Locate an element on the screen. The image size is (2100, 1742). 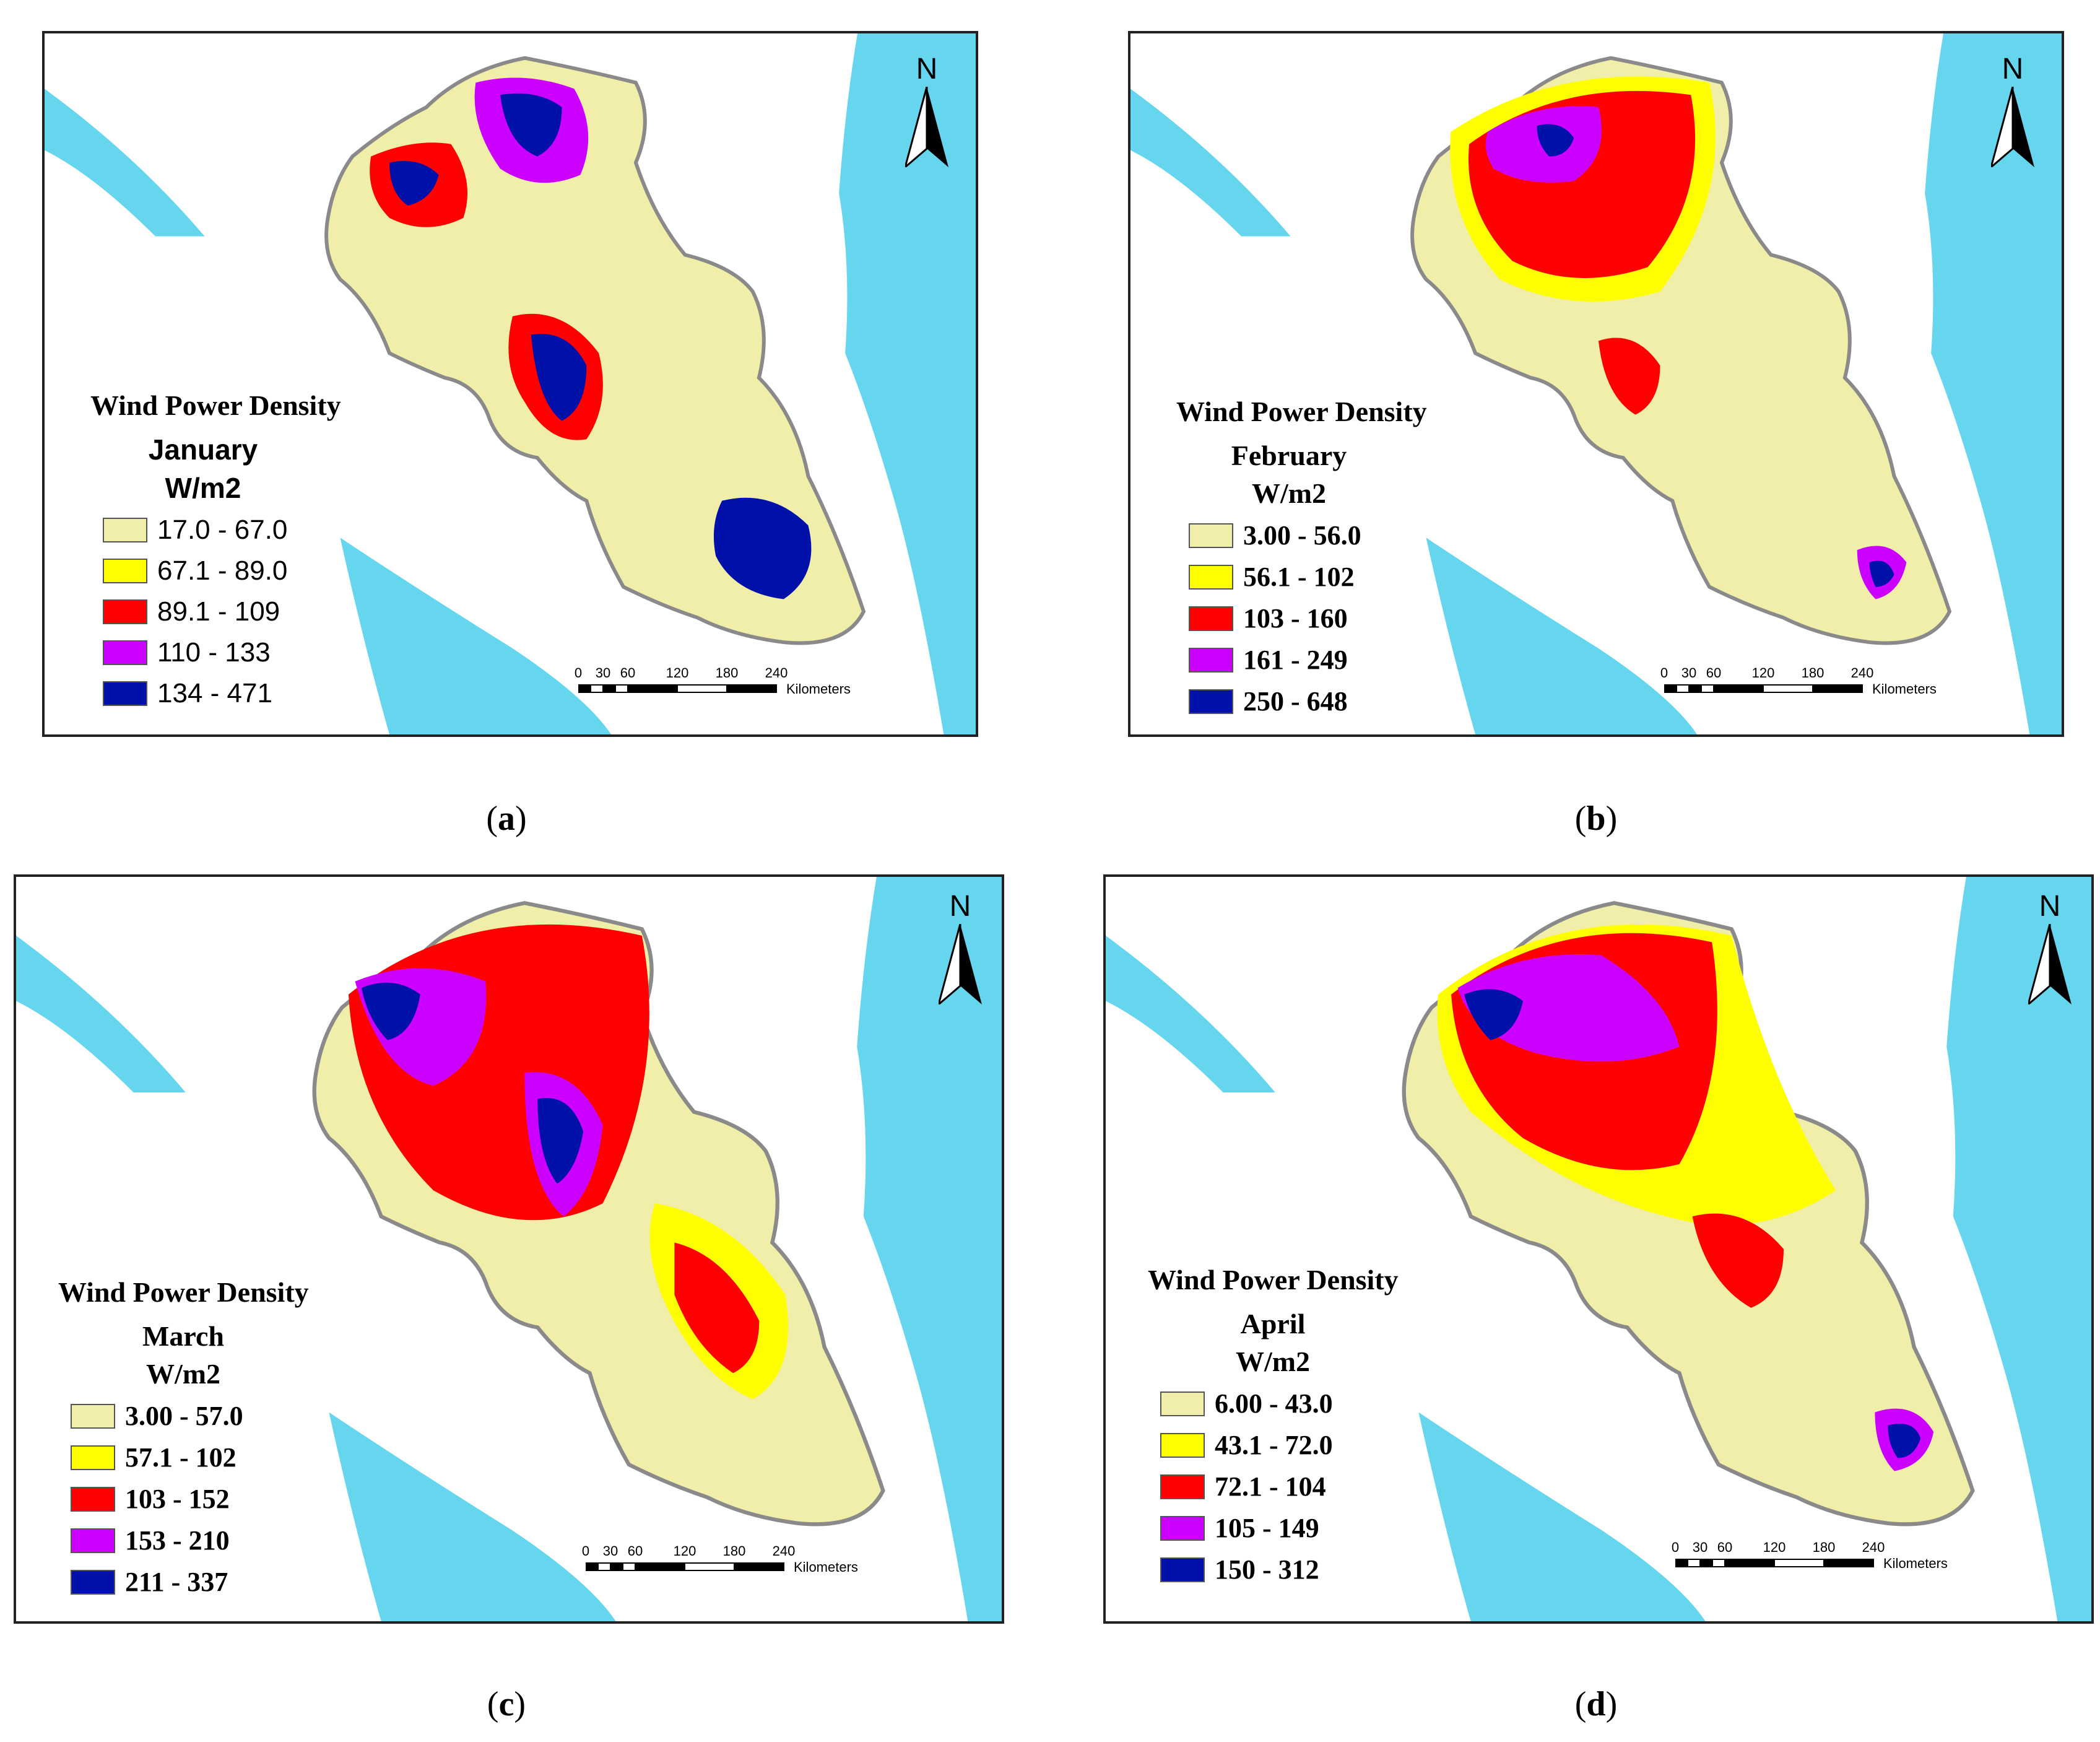
sea-gulf is located at coordinates (2018, 1249).